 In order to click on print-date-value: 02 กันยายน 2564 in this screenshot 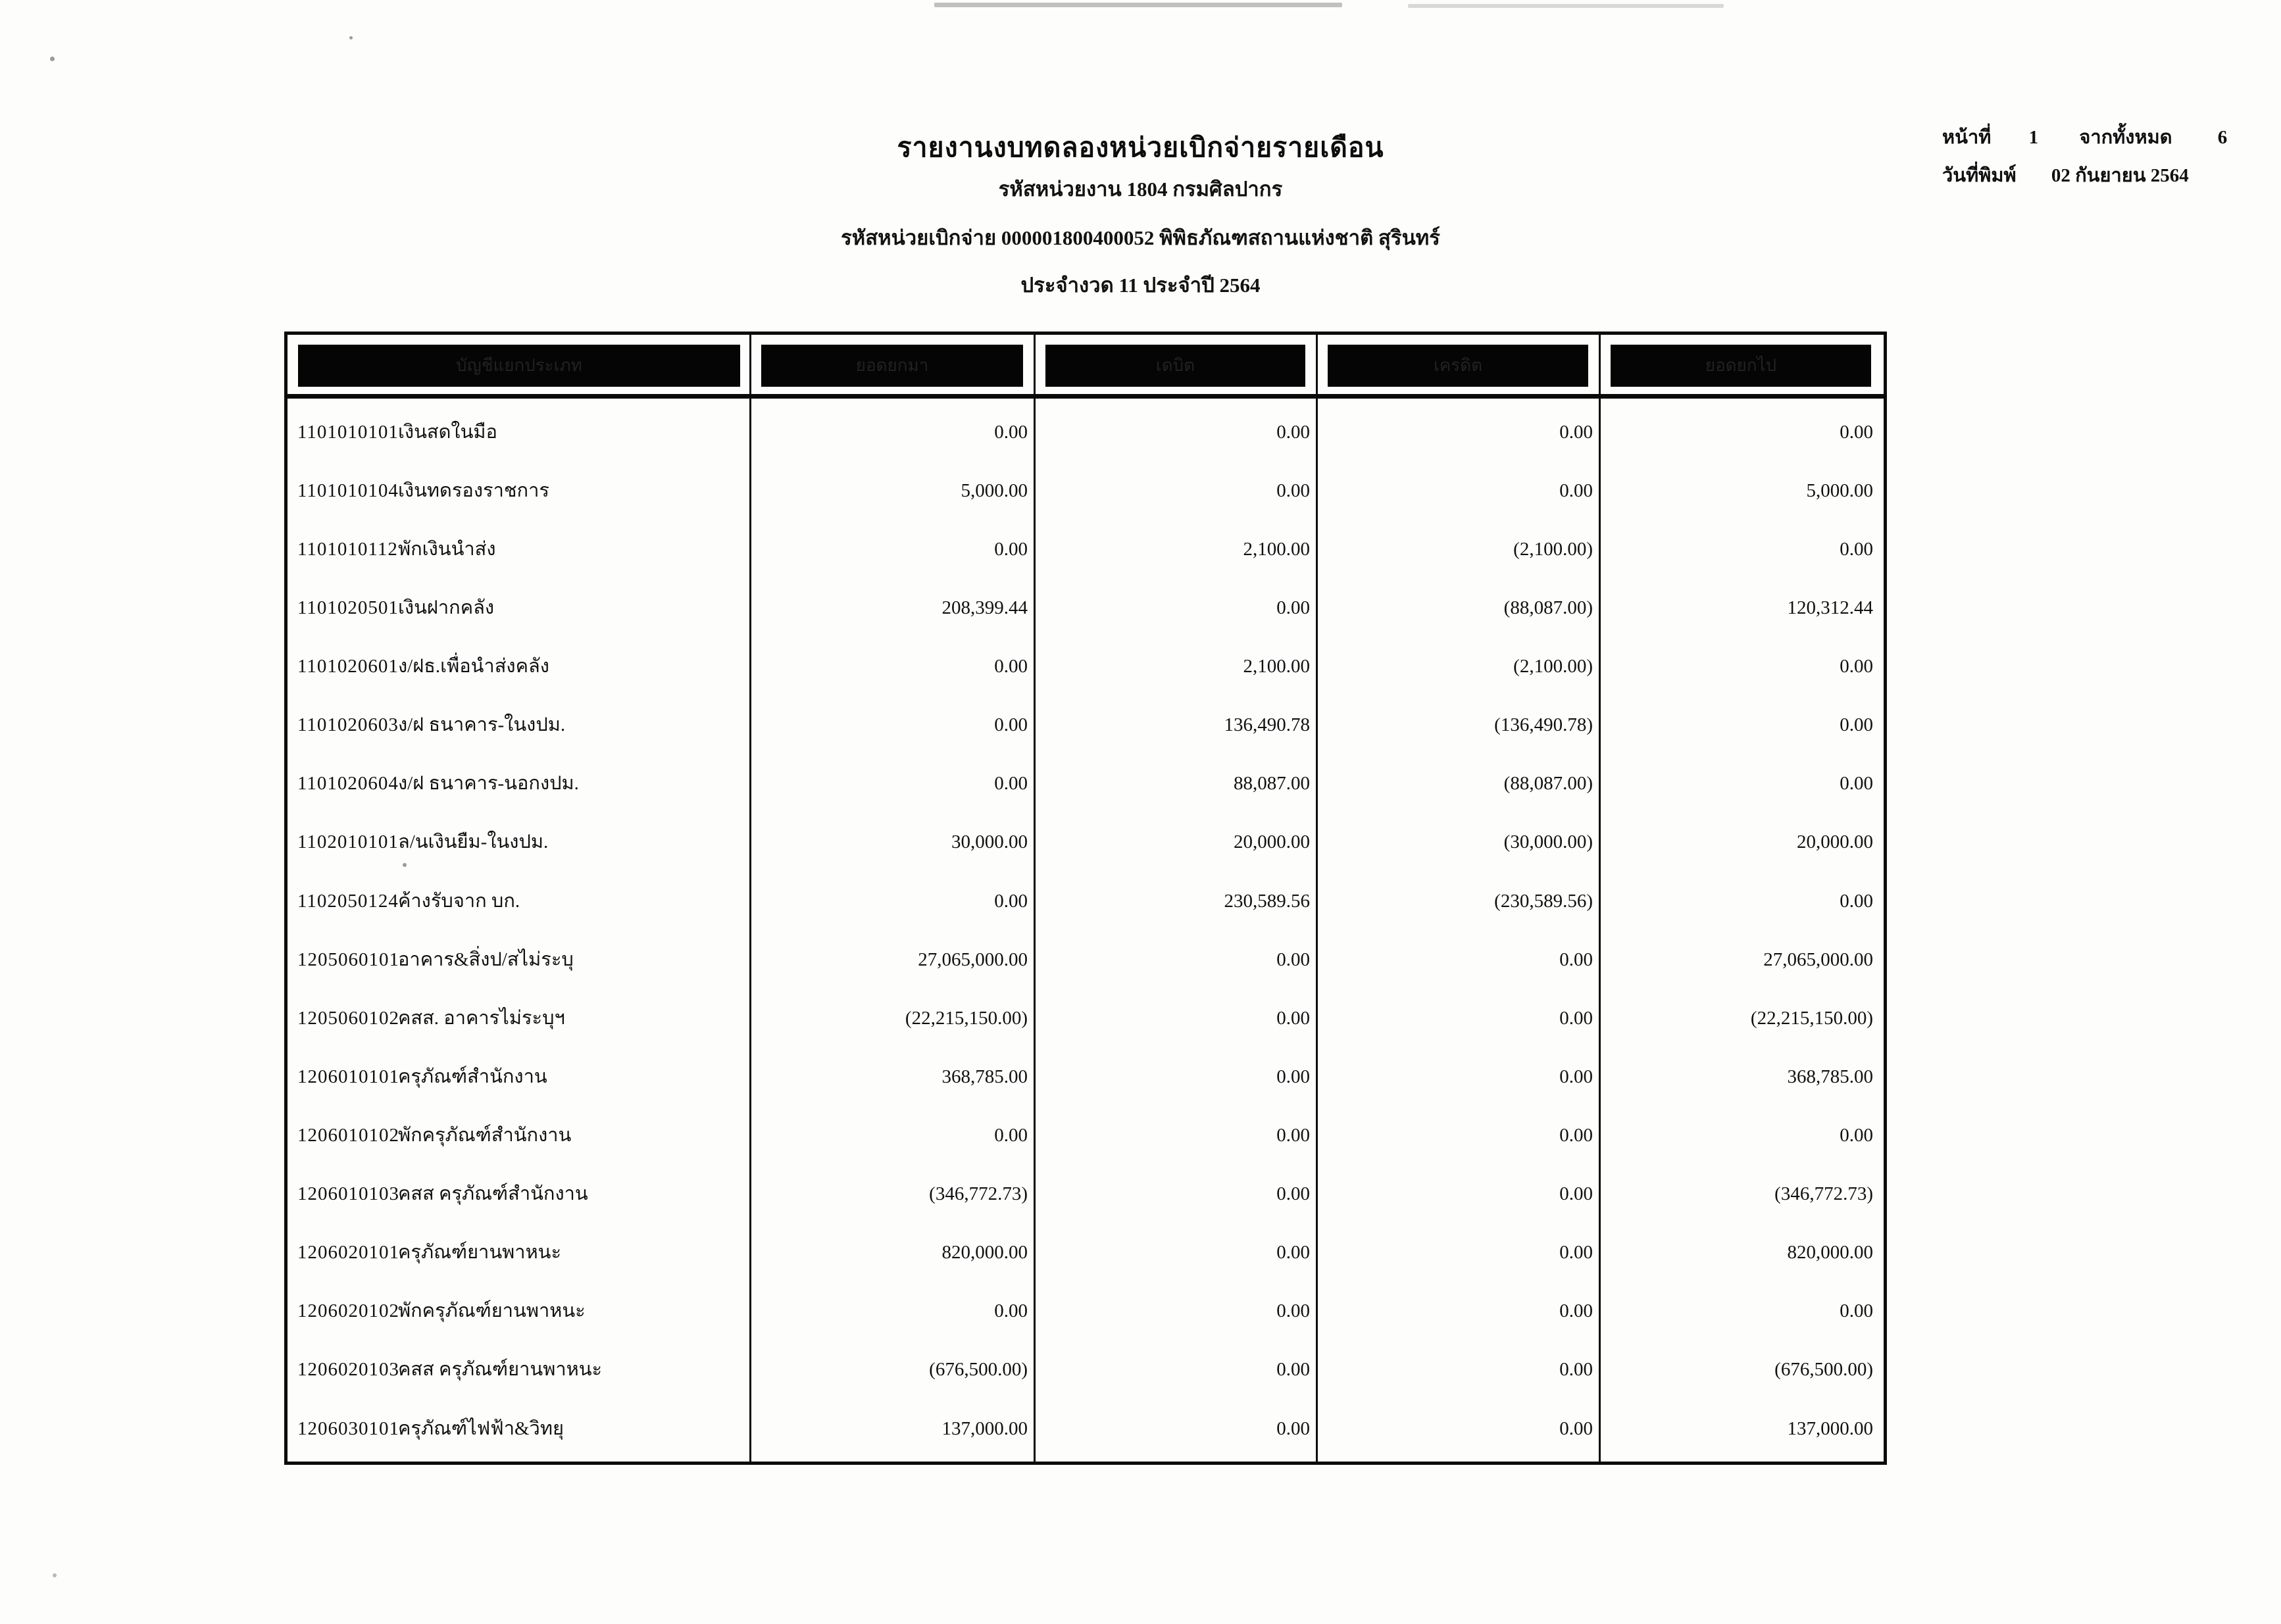, I will do `click(2120, 175)`.